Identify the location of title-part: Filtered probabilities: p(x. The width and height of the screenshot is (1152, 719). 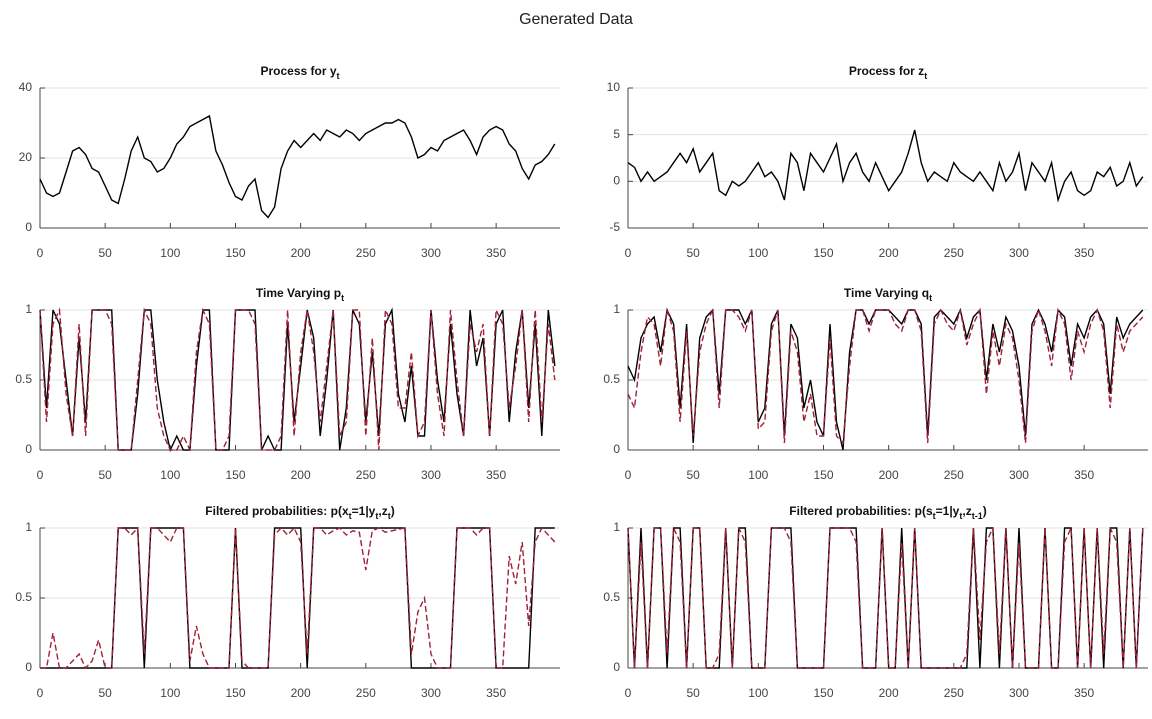
(277, 511).